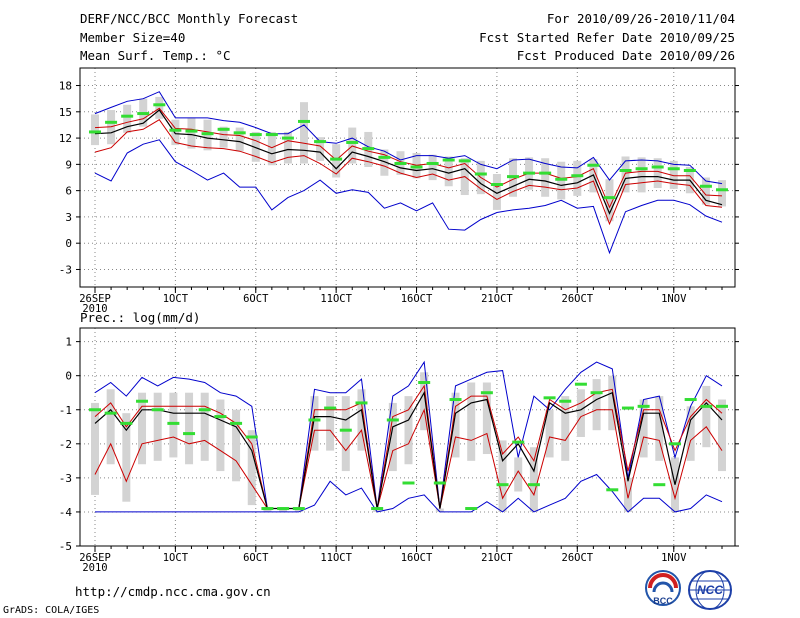  Describe the element at coordinates (663, 588) in the screenshot. I see `bcc-logo-icon: BCC` at that location.